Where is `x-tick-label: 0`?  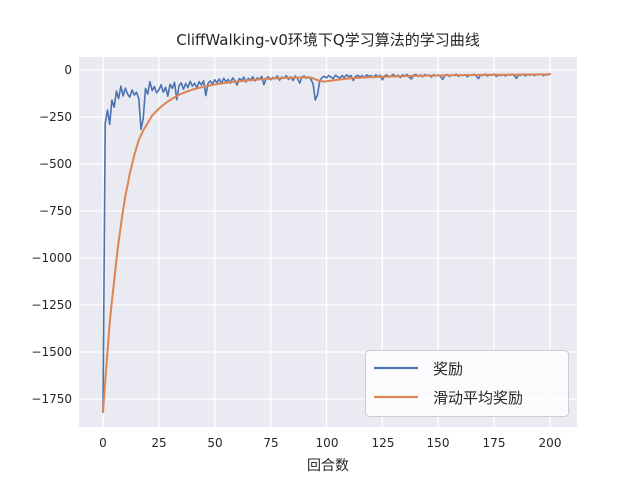 x-tick-label: 0 is located at coordinates (103, 443).